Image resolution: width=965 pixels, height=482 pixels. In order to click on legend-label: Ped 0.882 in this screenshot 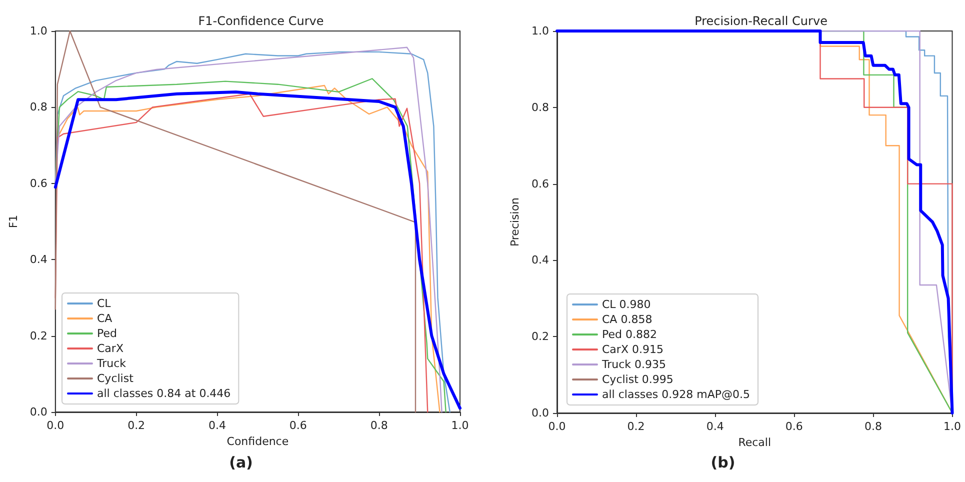, I will do `click(629, 334)`.